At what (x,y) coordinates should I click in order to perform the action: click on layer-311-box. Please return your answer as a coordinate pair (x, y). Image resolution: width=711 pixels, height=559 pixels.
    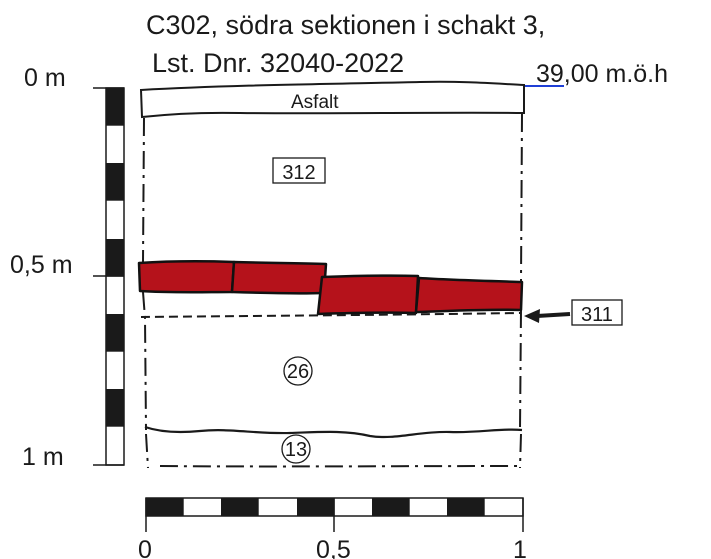
    Looking at the image, I should click on (597, 312).